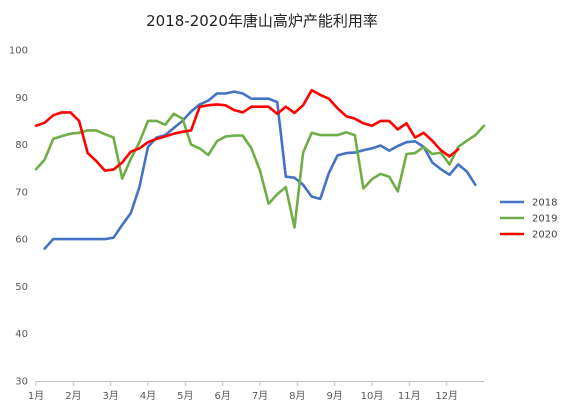 This screenshot has width=568, height=414. I want to click on y-tick-label: 100, so click(18, 51).